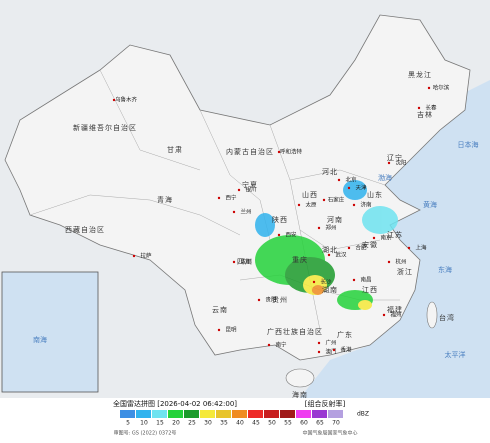  I want to click on legend-panel, so click(245, 418).